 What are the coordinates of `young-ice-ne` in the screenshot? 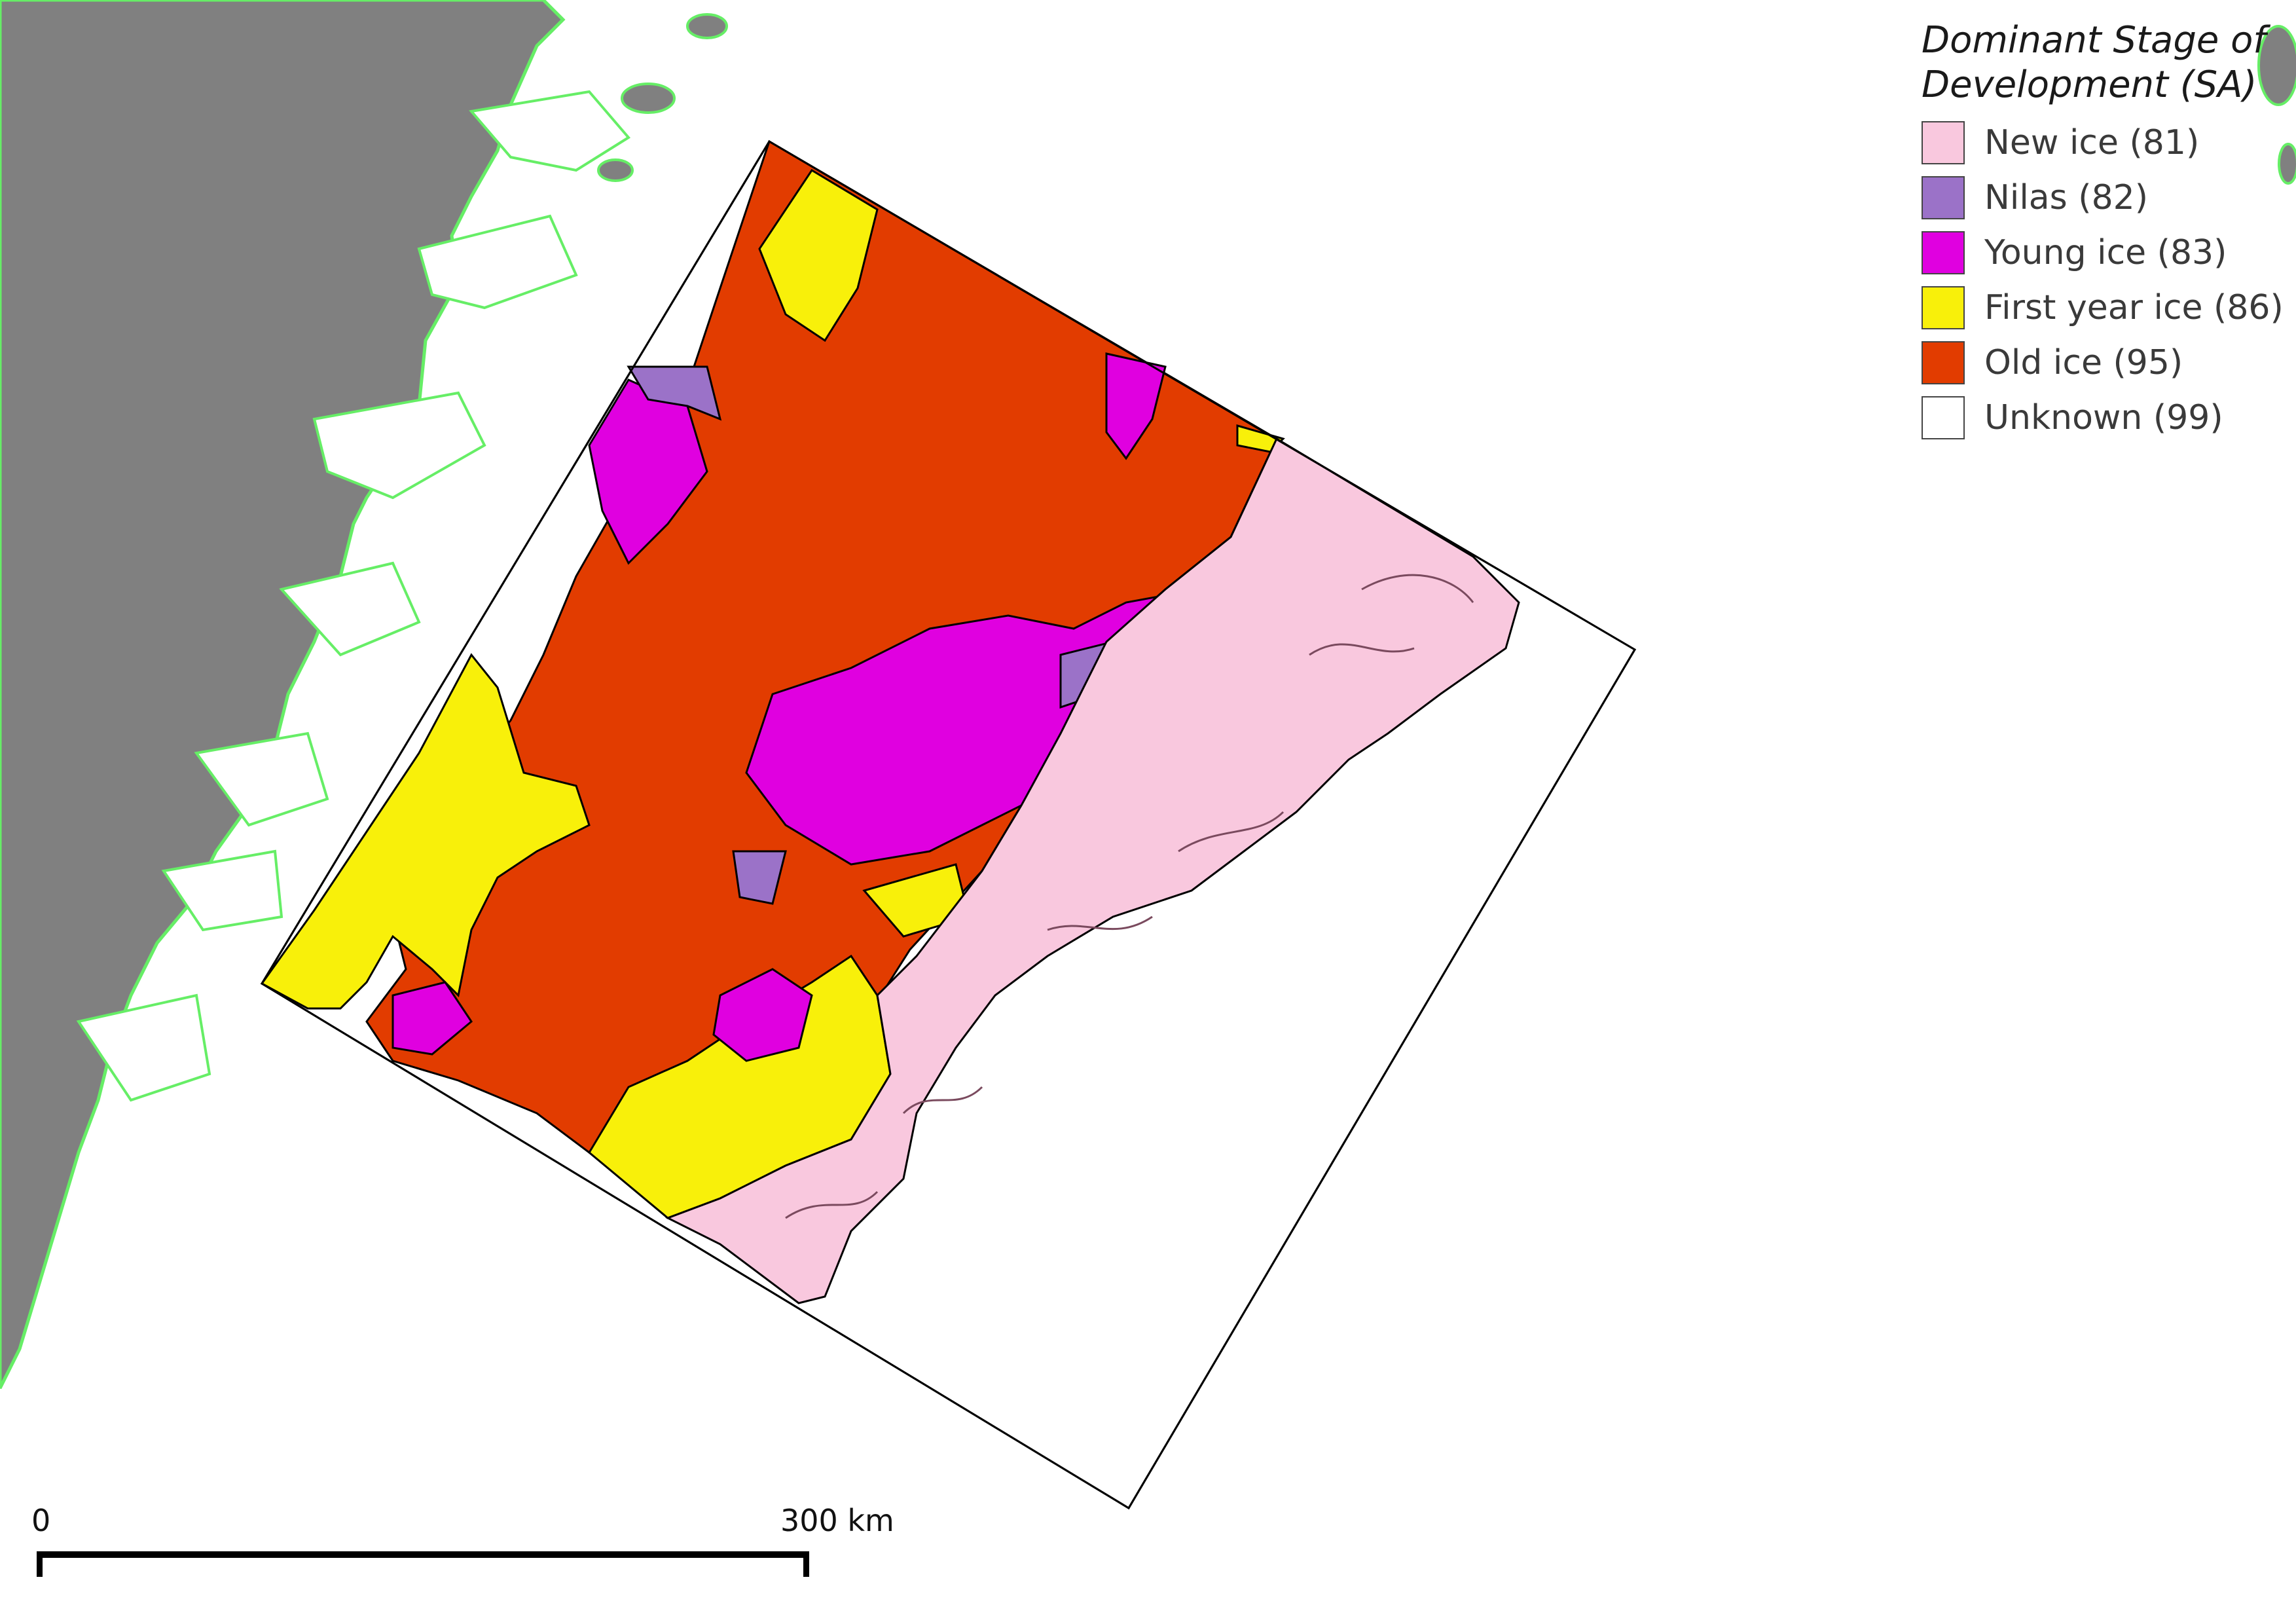 It's located at (1136, 406).